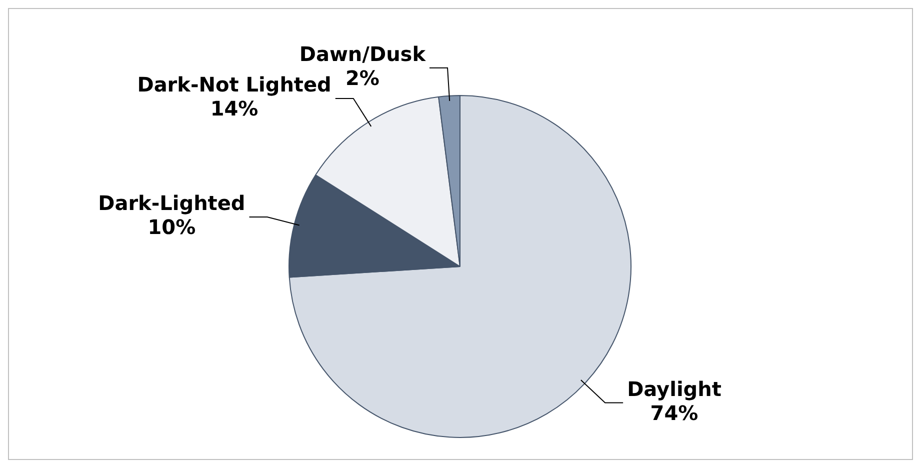 Image resolution: width=920 pixels, height=463 pixels. What do you see at coordinates (234, 108) in the screenshot?
I see `data-label: 14%` at bounding box center [234, 108].